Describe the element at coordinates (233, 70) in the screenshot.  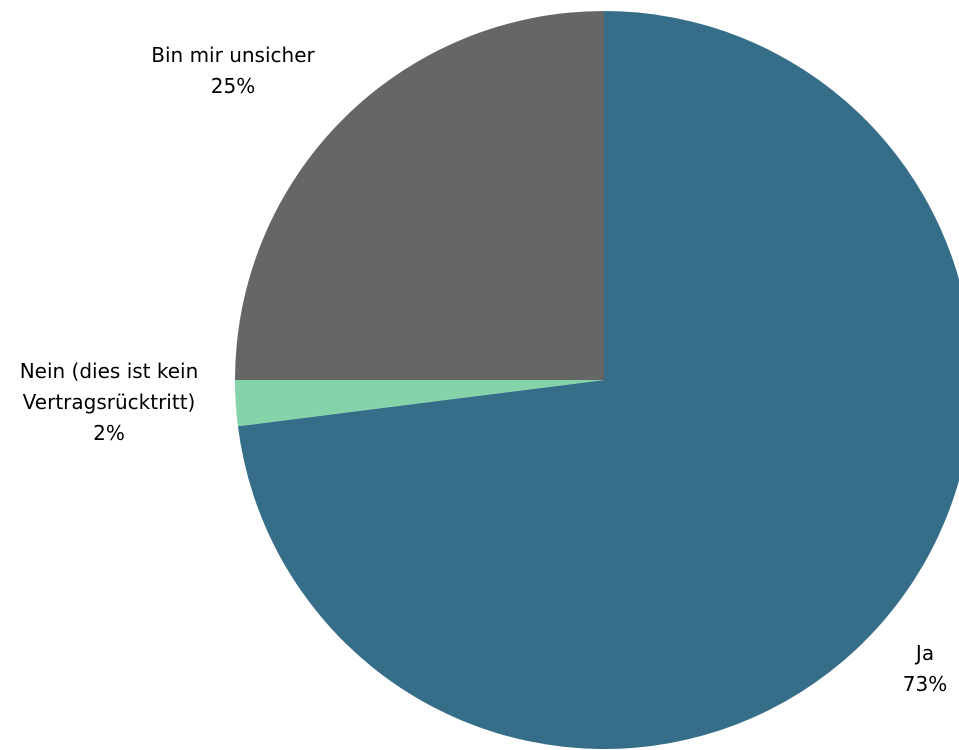
I see `pie-label-bin-mir-unsicher: Bin mir unsicher 25%` at that location.